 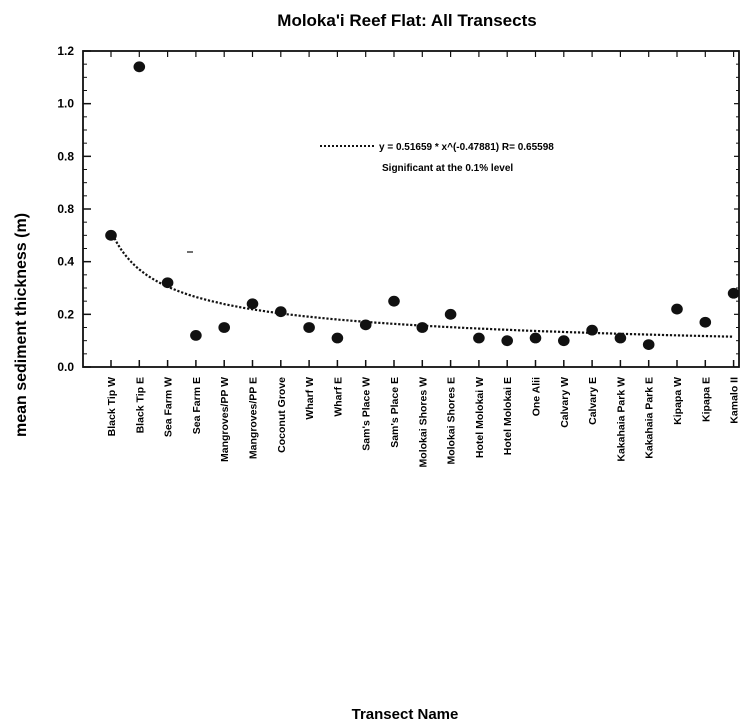 I want to click on y-tick-label: 0.0, so click(x=65, y=367).